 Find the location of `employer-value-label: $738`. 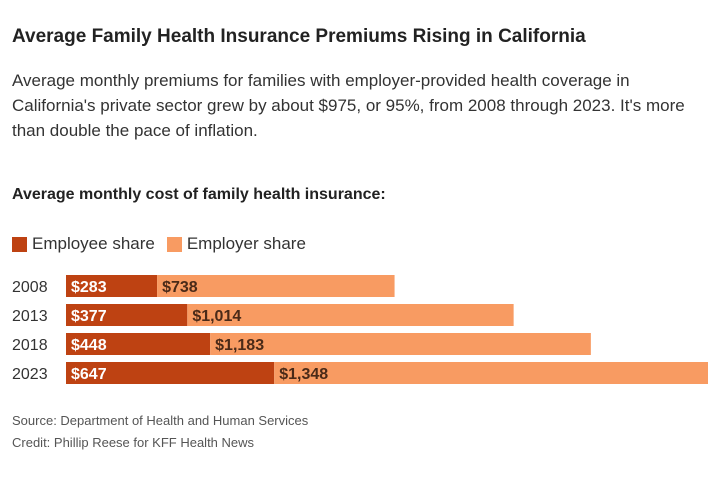

employer-value-label: $738 is located at coordinates (180, 287).